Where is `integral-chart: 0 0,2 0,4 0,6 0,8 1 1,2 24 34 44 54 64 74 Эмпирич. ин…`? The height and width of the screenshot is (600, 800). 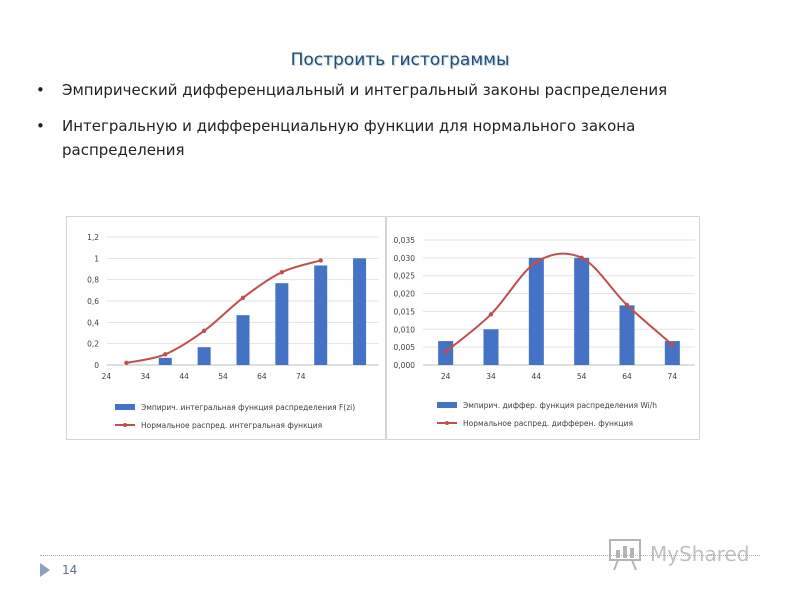
integral-chart: 0 0,2 0,4 0,6 0,8 1 1,2 24 34 44 54 64 74 Эмпирич. ин… is located at coordinates (226, 328).